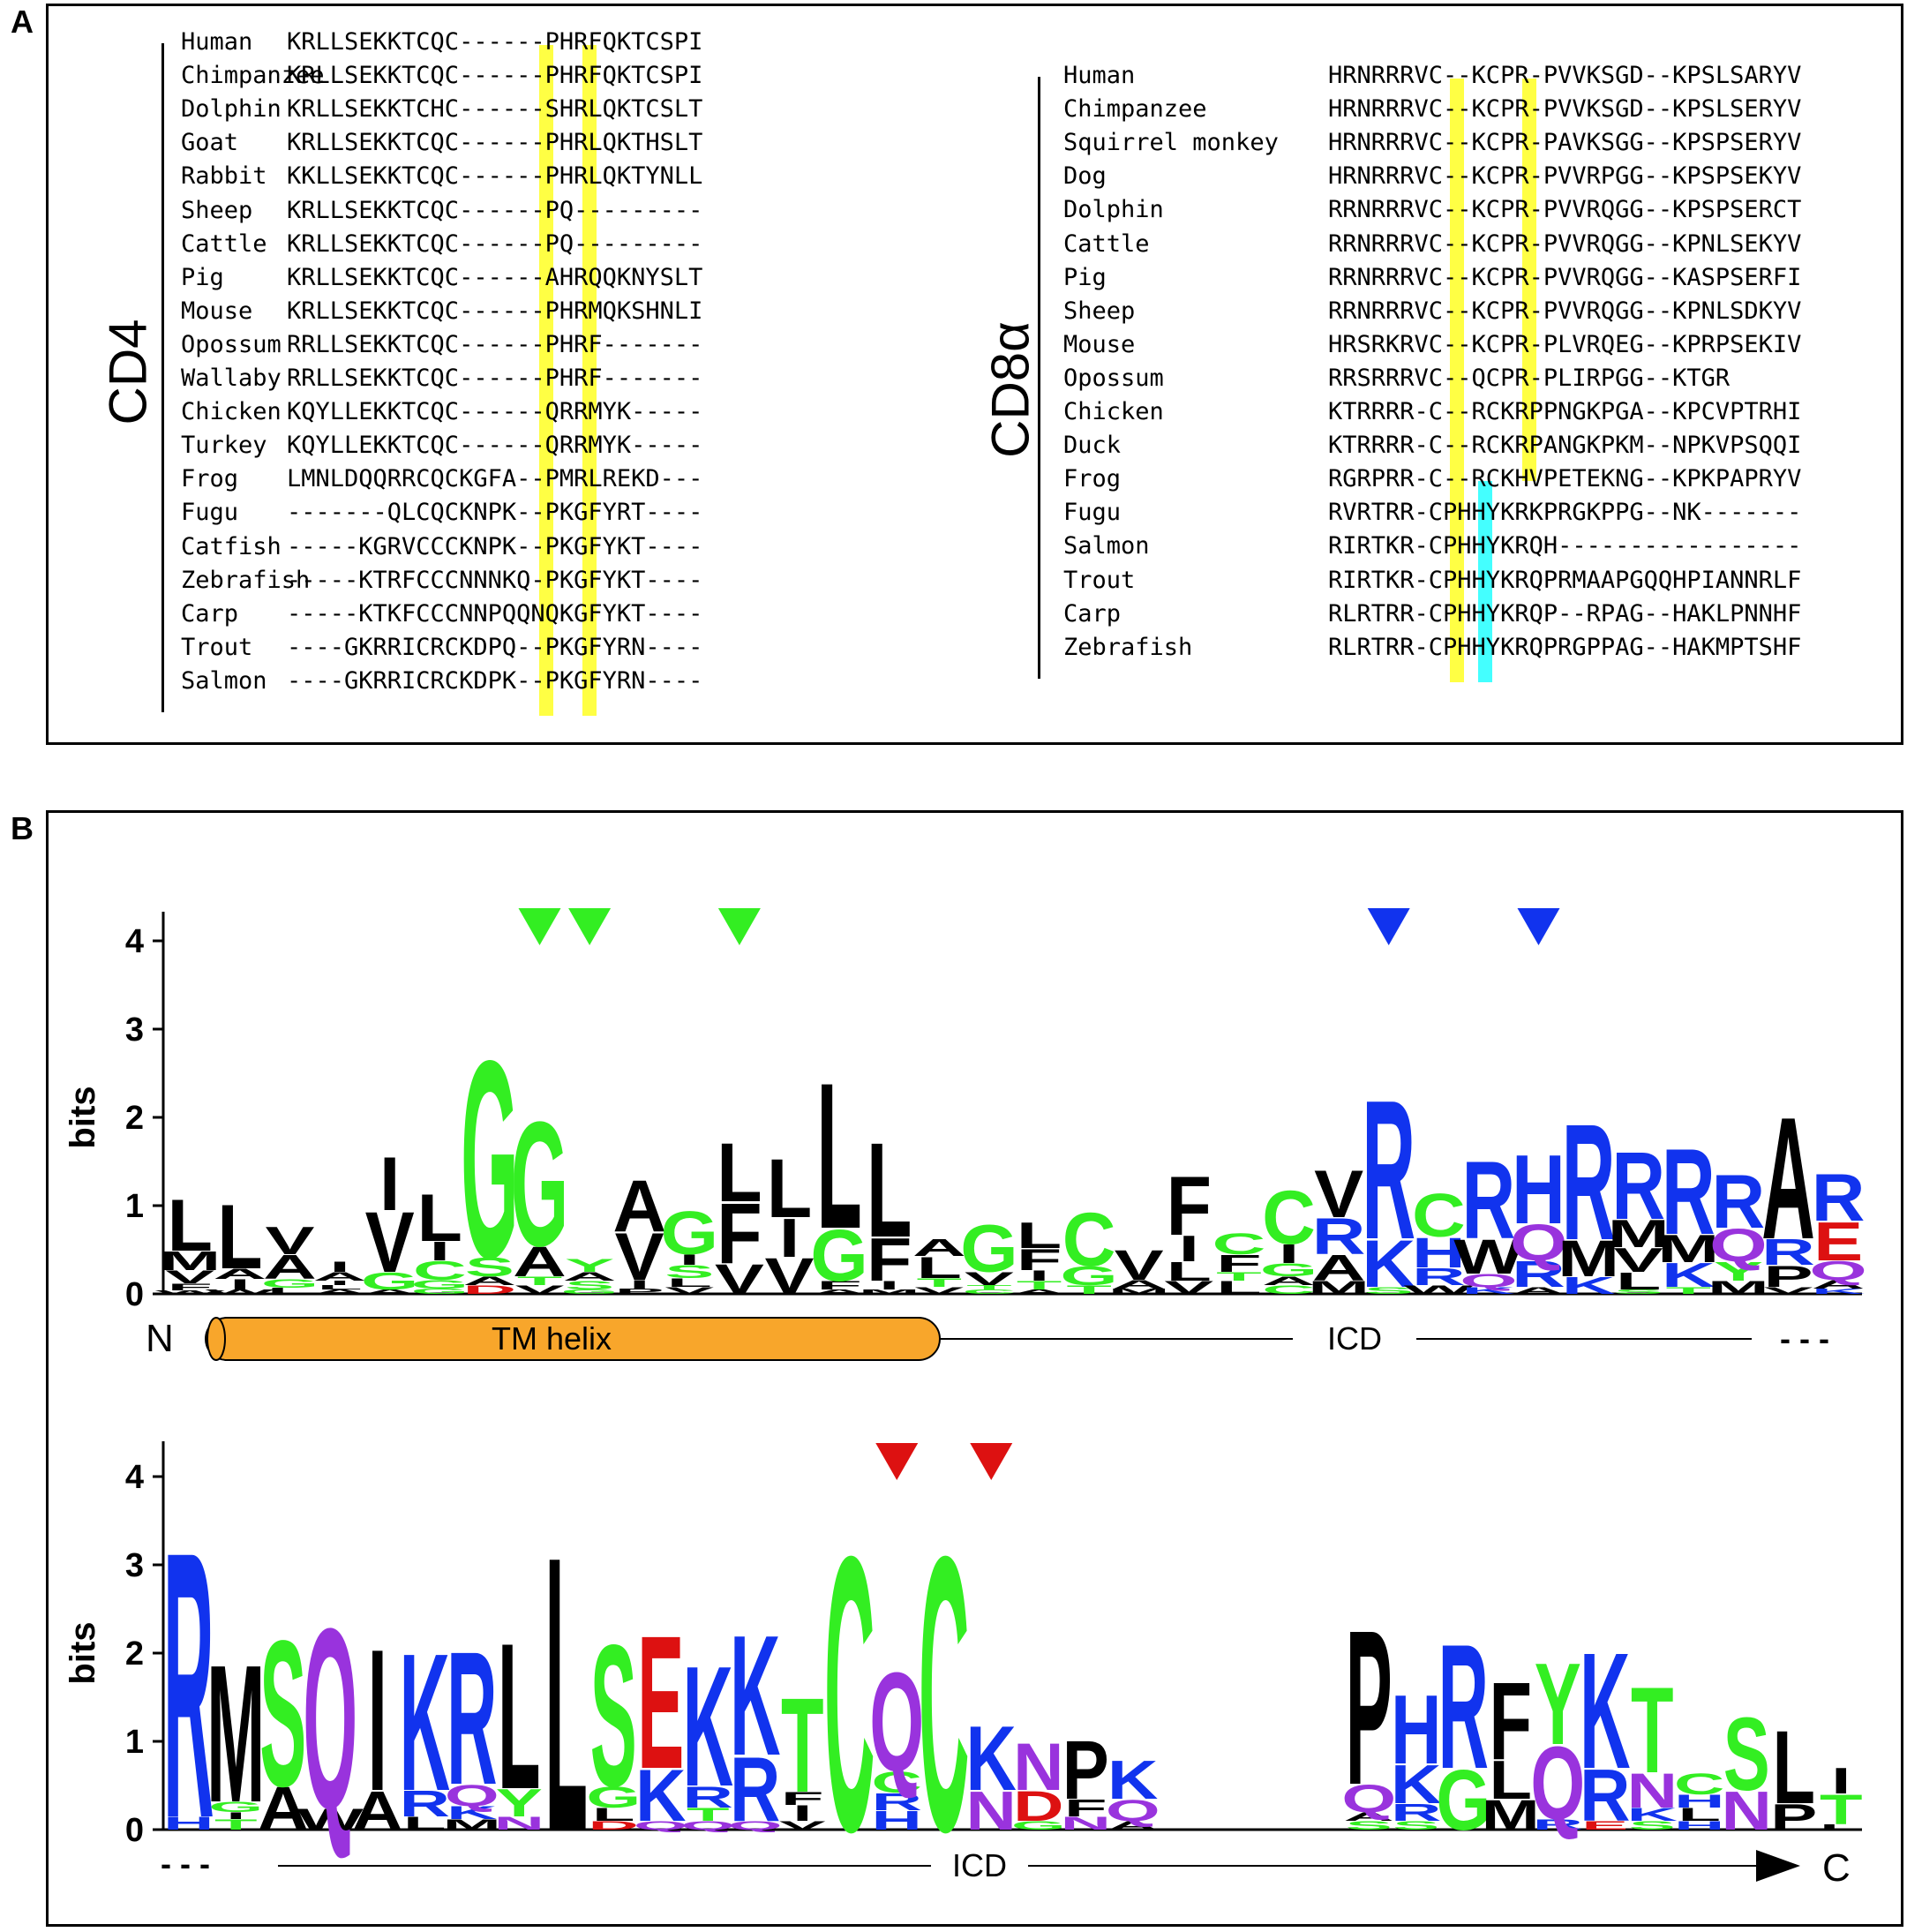 This screenshot has height=1932, width=1907. What do you see at coordinates (216, 1339) in the screenshot?
I see `tm-helix-cap` at bounding box center [216, 1339].